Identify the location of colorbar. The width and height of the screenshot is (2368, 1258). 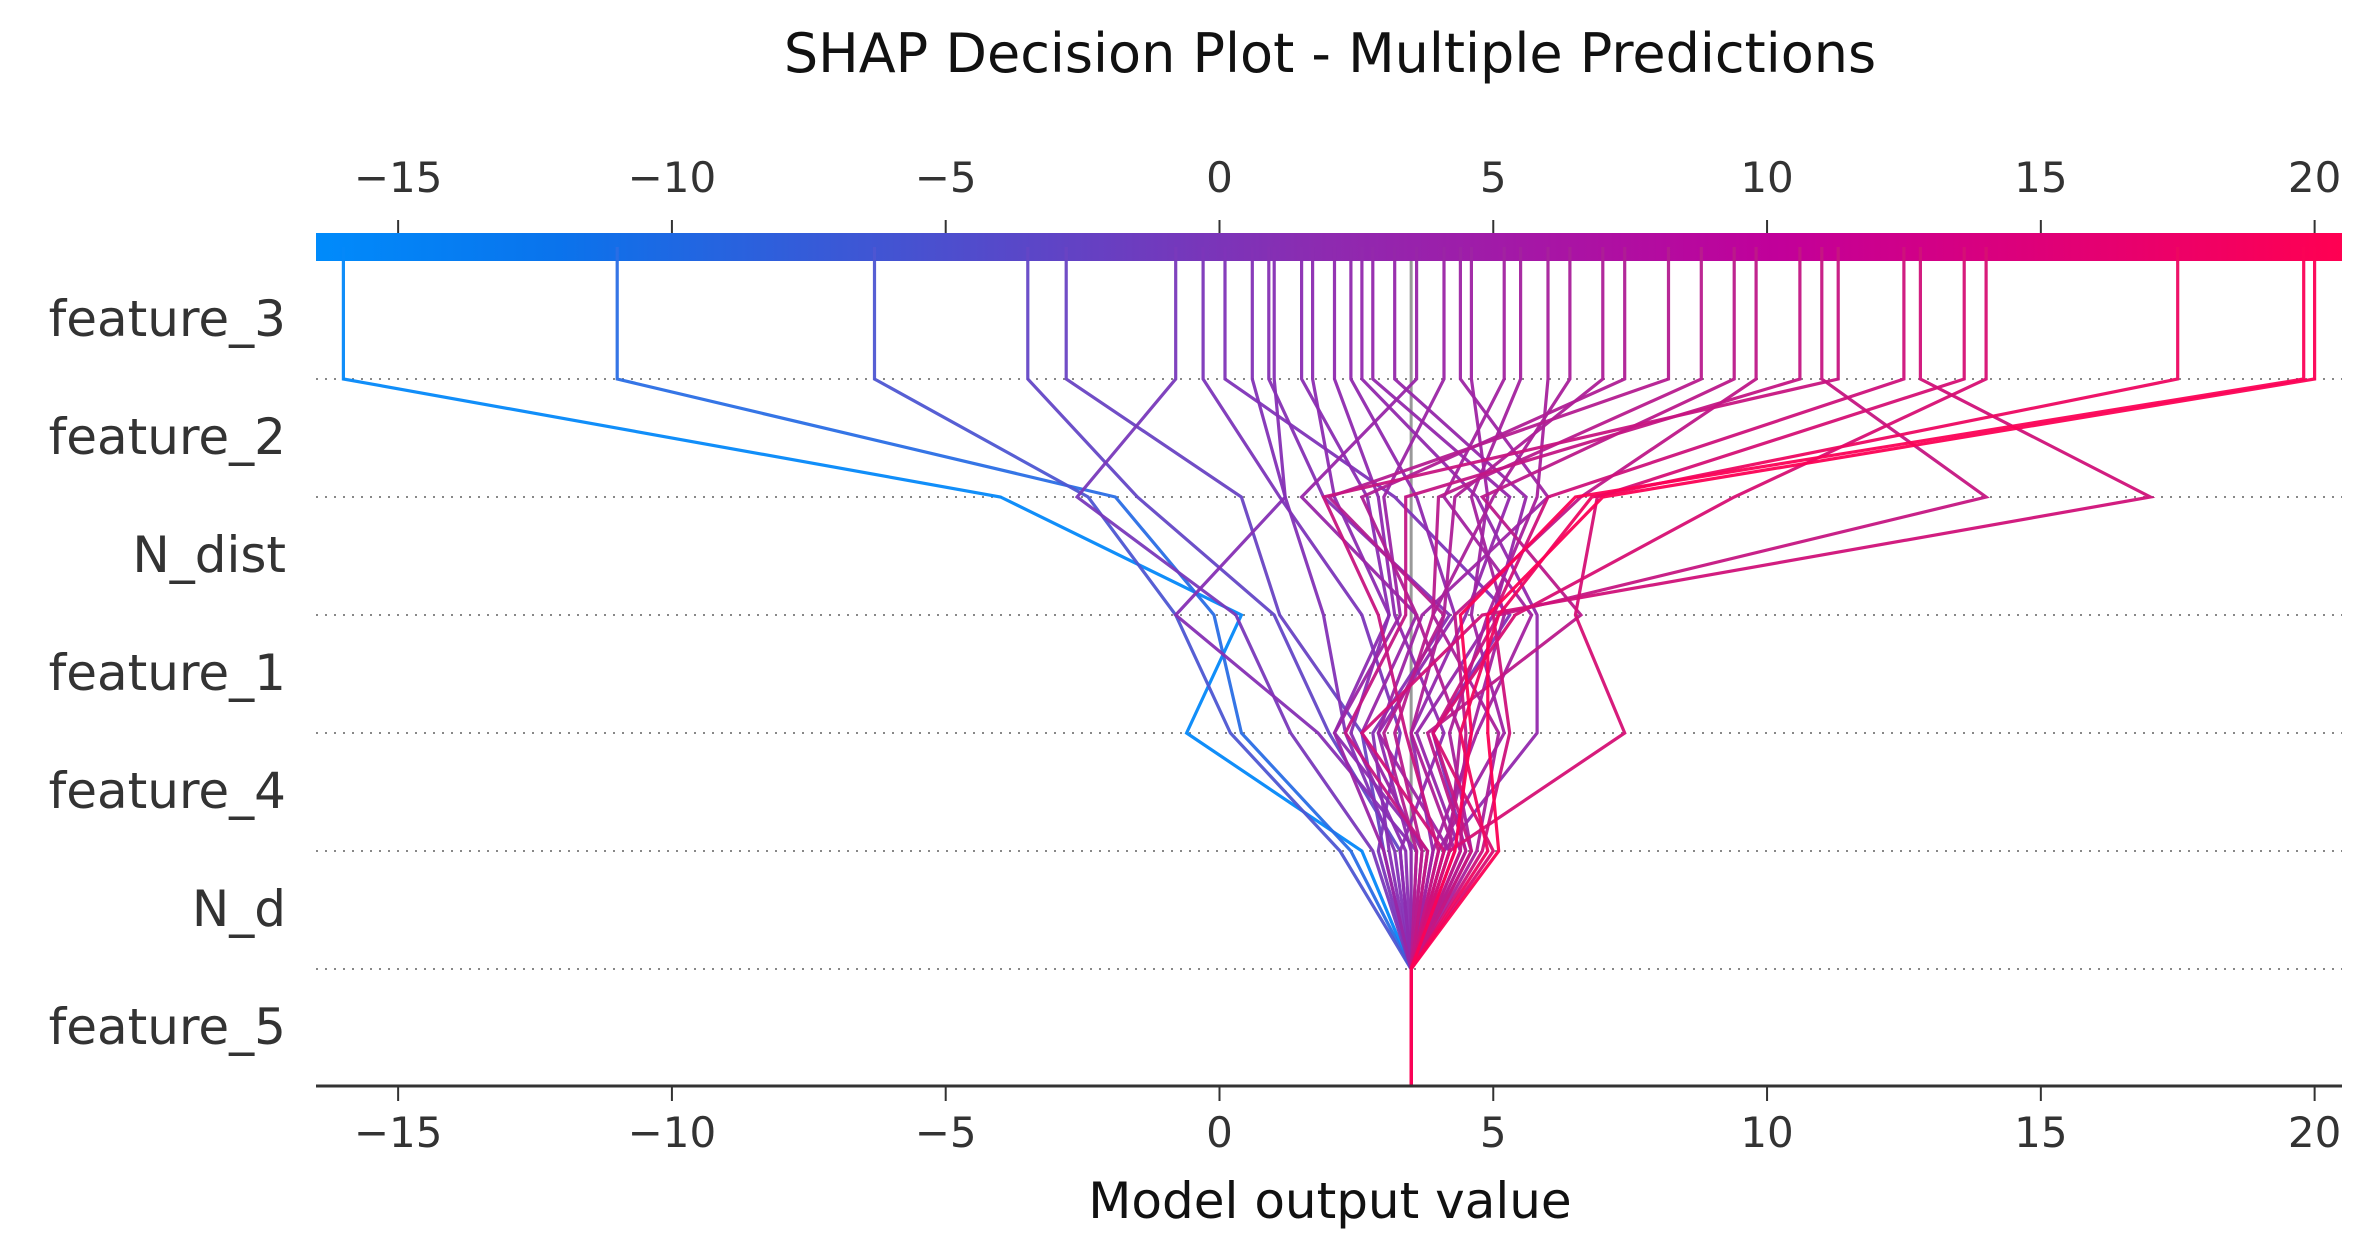
(1329, 247).